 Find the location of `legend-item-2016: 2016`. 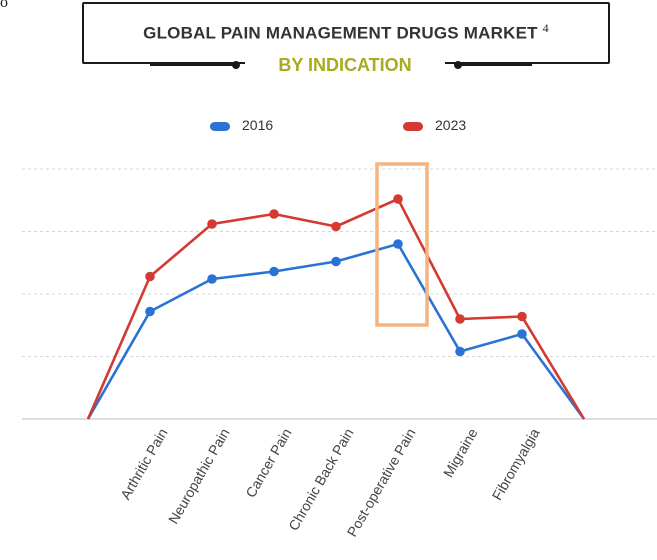

legend-item-2016: 2016 is located at coordinates (241, 125).